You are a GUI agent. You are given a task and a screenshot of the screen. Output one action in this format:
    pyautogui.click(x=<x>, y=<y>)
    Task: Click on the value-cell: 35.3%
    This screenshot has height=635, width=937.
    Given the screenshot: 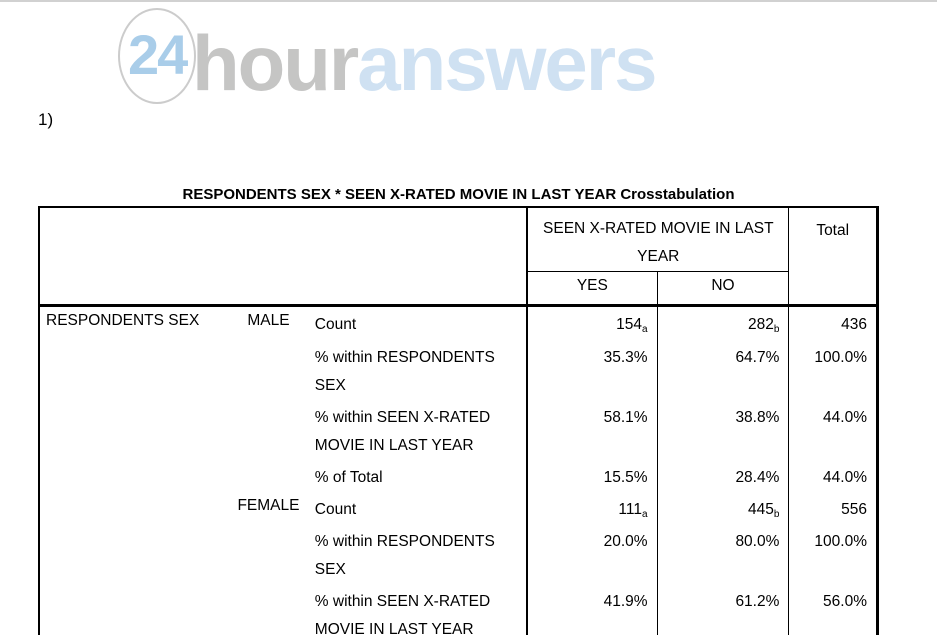 What is the action you would take?
    pyautogui.click(x=592, y=369)
    